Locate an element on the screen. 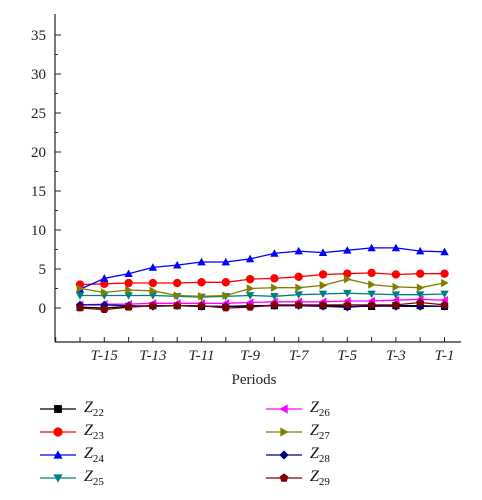 The width and height of the screenshot is (482, 500). x-tick-label: T-5 is located at coordinates (347, 356).